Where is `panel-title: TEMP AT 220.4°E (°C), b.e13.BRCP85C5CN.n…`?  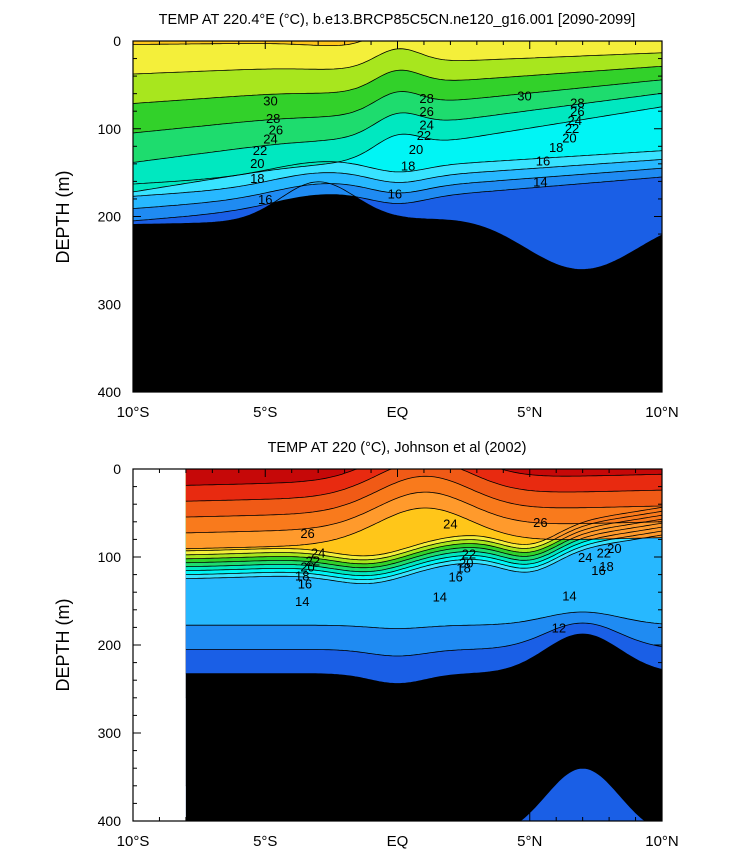
panel-title: TEMP AT 220.4°E (°C), b.e13.BRCP85C5CN.n… is located at coordinates (397, 20).